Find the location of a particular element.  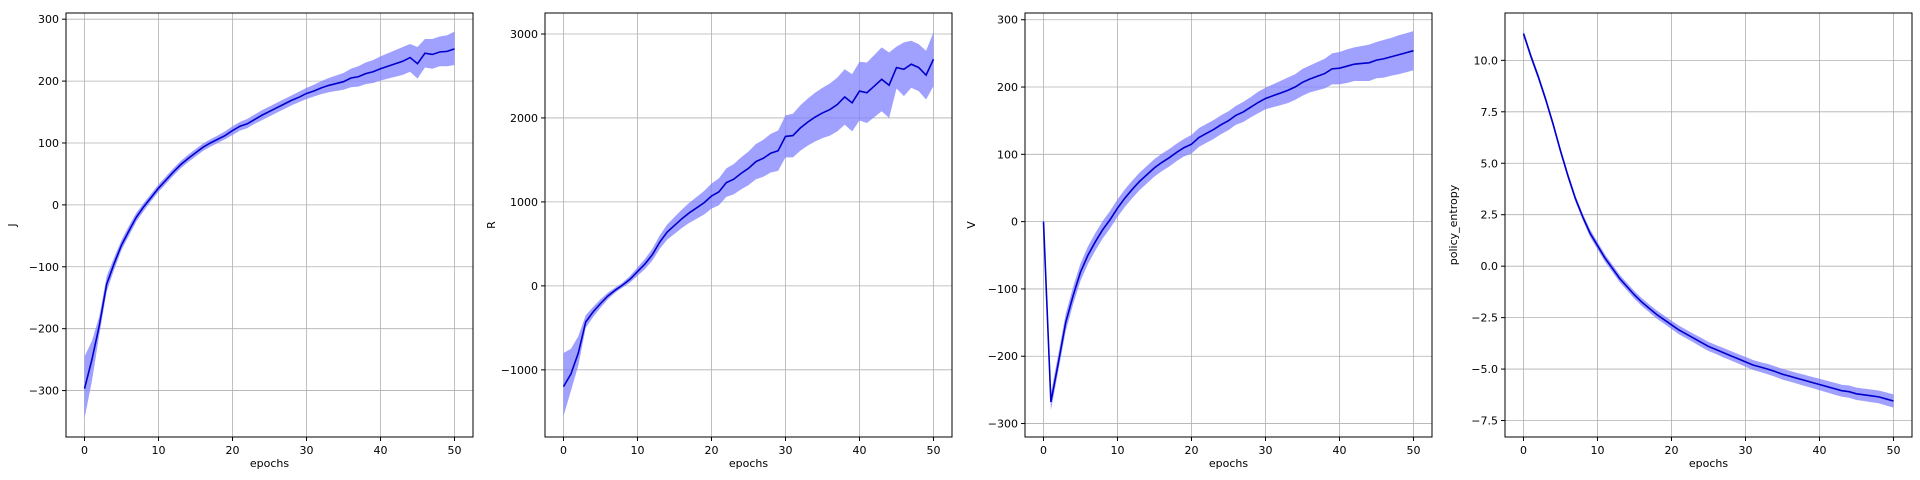

y-tick-label: 2000 is located at coordinates (524, 118).